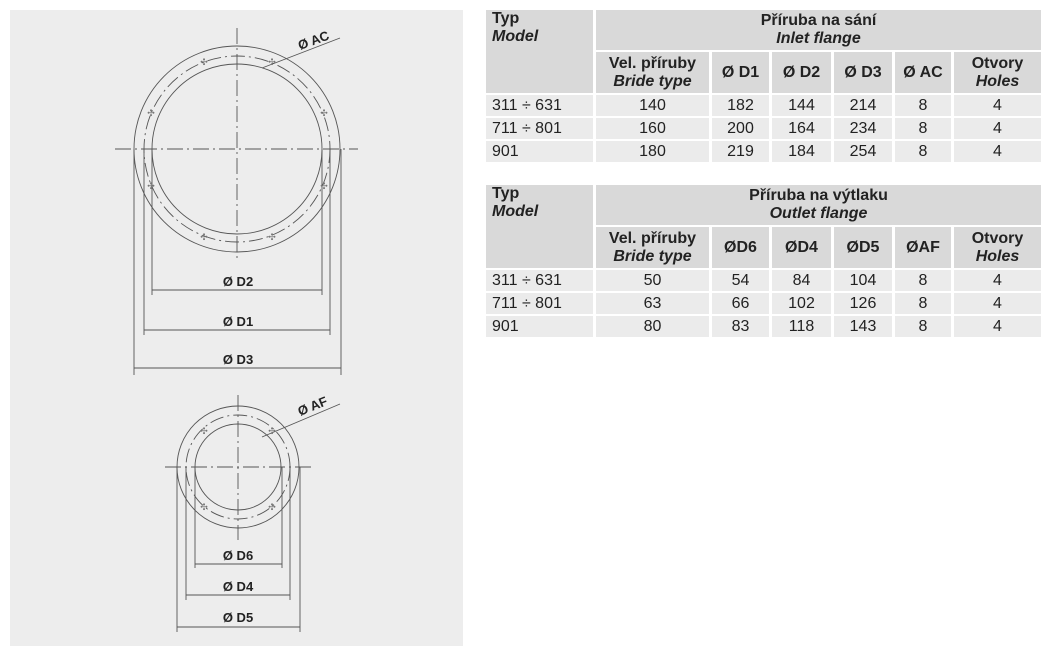 The width and height of the screenshot is (1053, 656). I want to click on column-header: Ø D2, so click(801, 72).